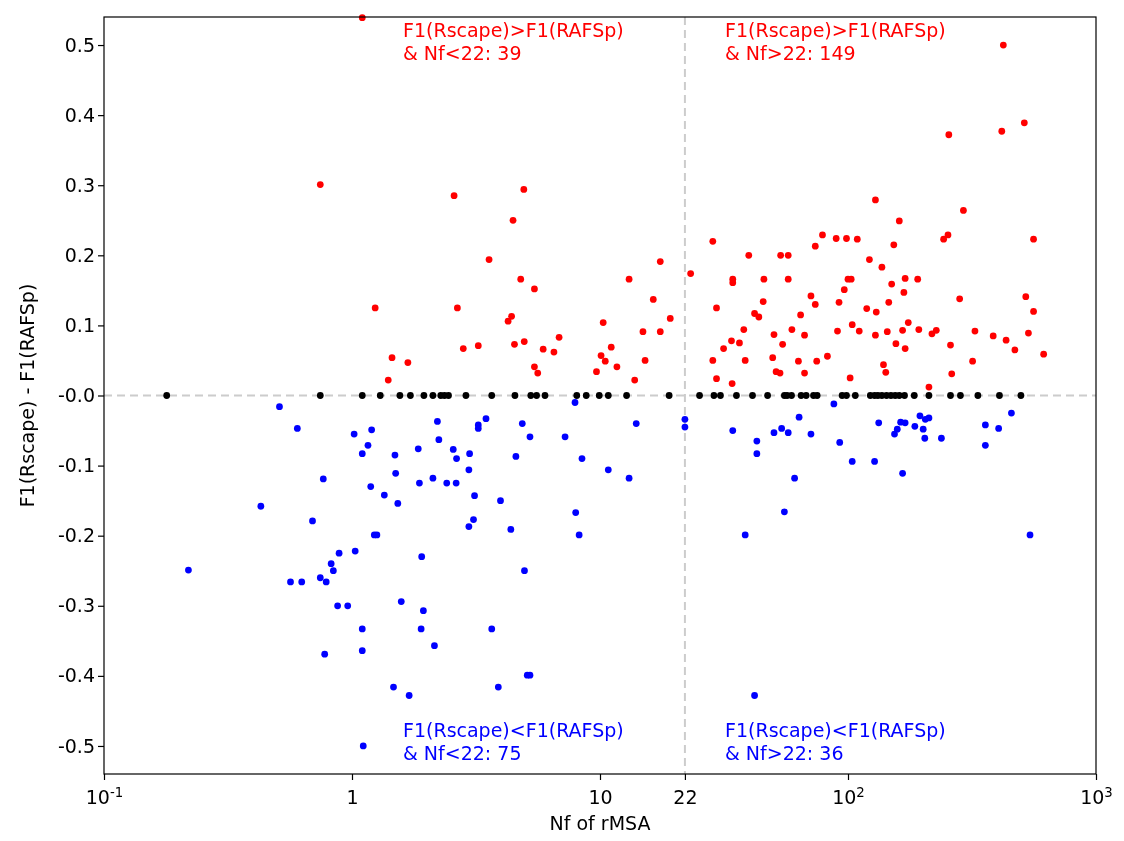  What do you see at coordinates (835, 41) in the screenshot?
I see `annotation: F1(Rscape)>F1(RAFSp) & Nf>22: 149` at bounding box center [835, 41].